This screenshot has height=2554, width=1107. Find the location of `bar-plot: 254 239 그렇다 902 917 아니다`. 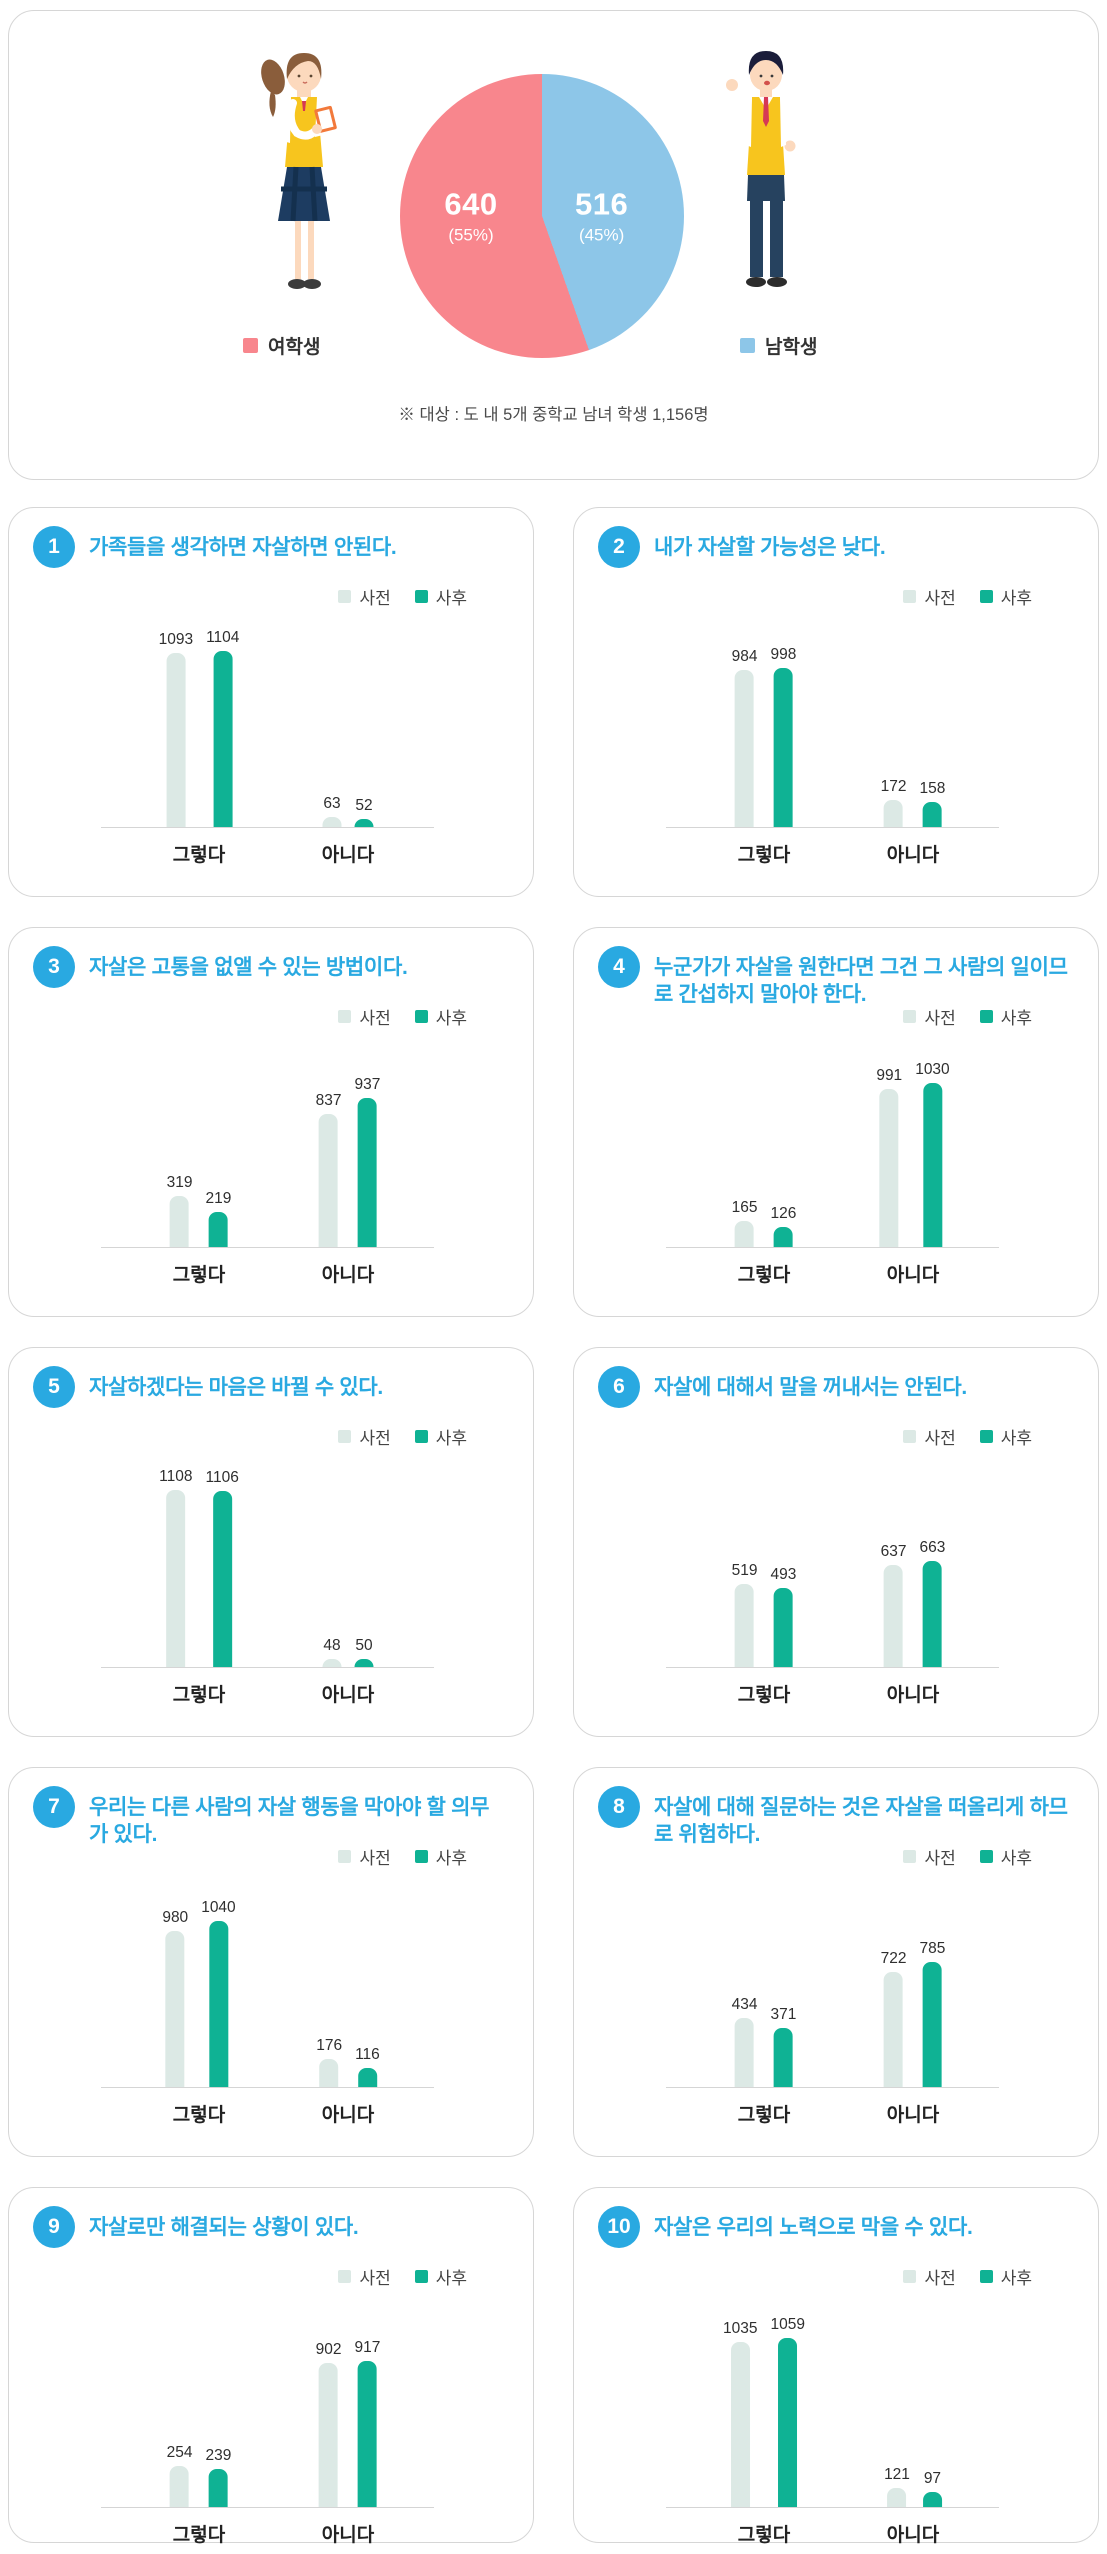

bar-plot: 254 239 그렇다 902 917 아니다 is located at coordinates (267, 2417).